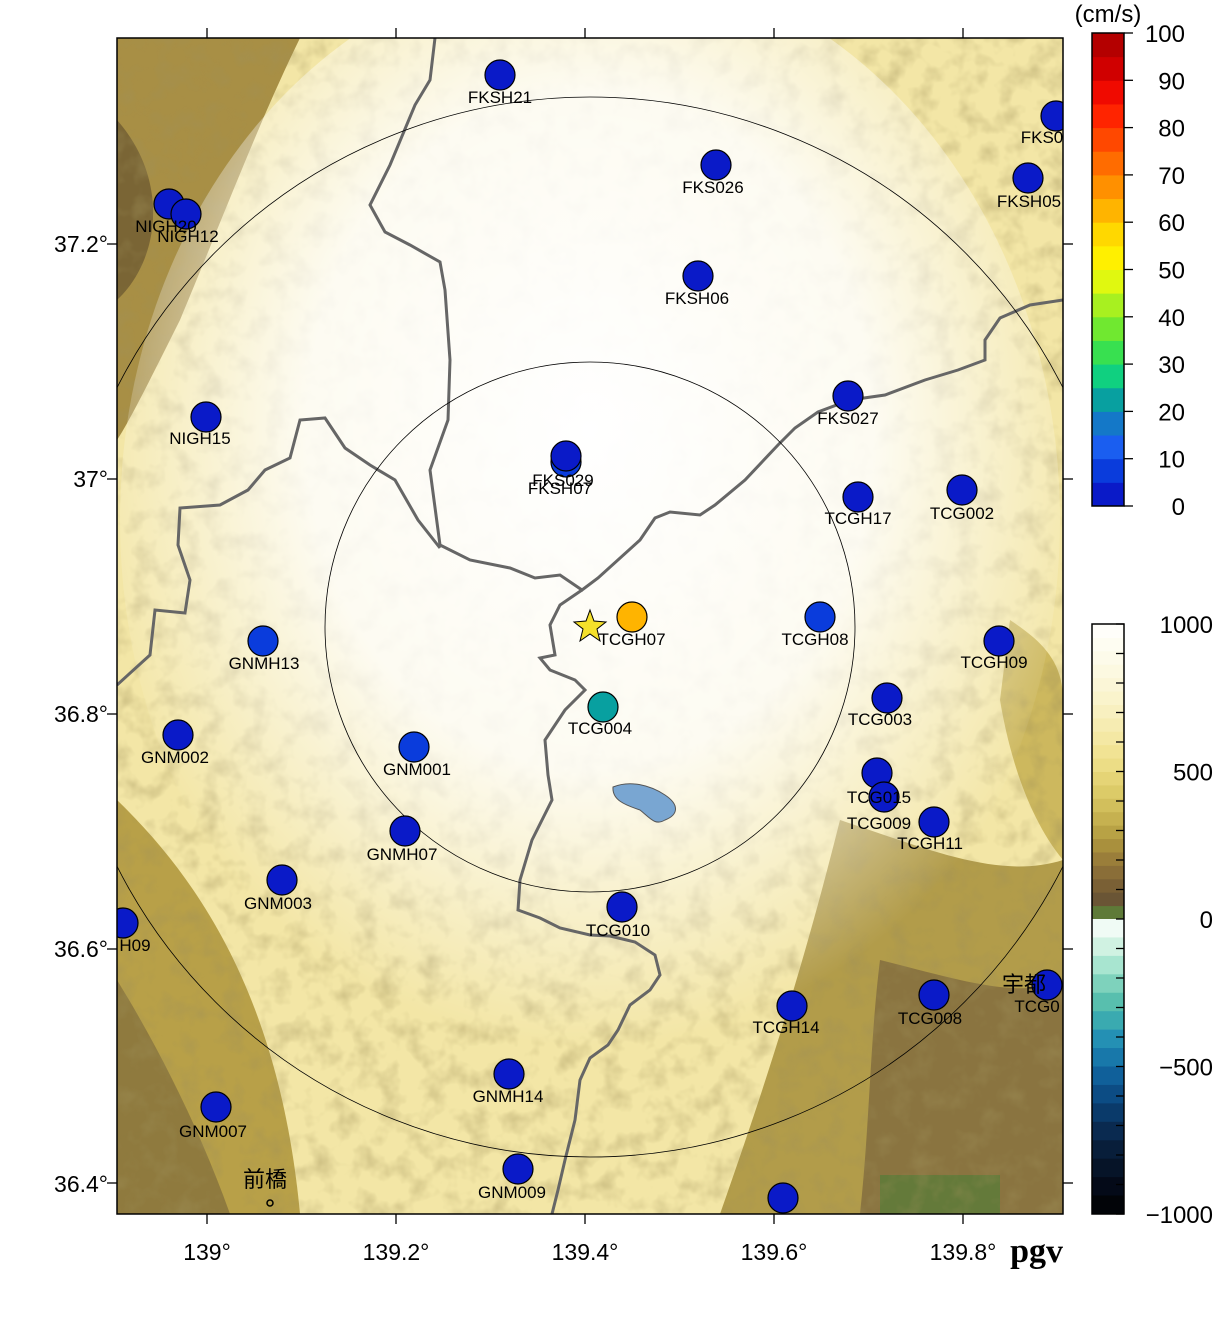  I want to click on pgv-colorbar-unit: (cm/s), so click(1108, 14).